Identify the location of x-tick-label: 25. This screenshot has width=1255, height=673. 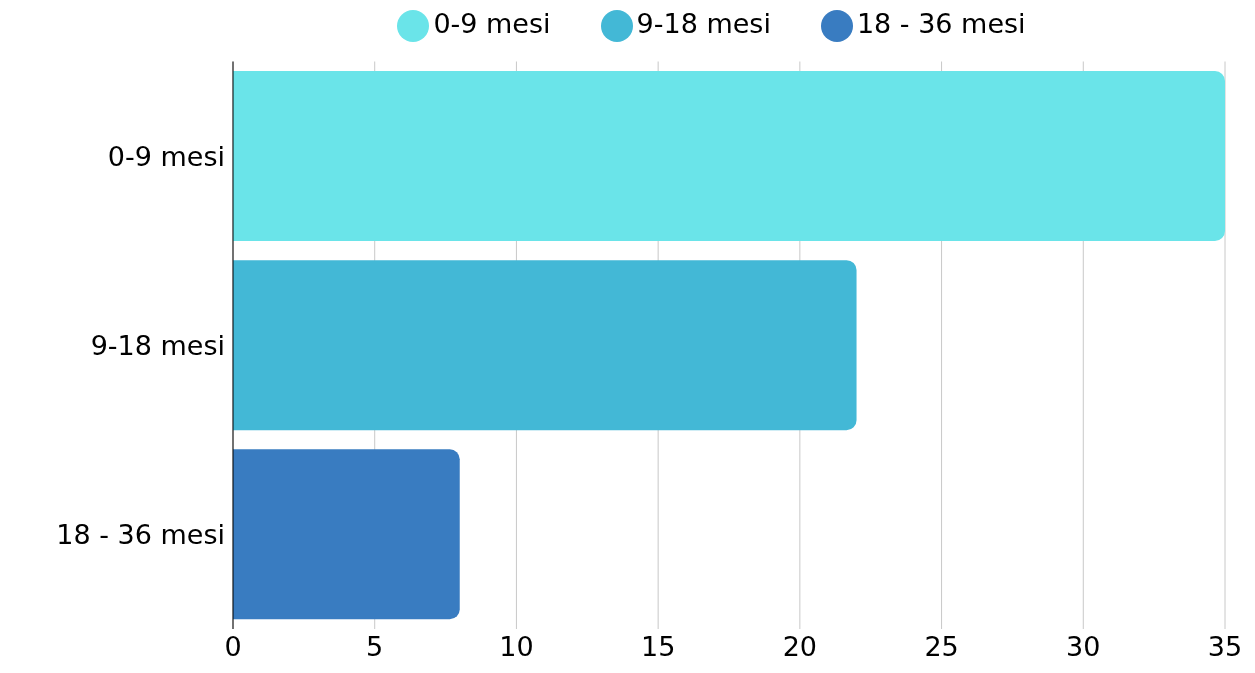
(941, 647).